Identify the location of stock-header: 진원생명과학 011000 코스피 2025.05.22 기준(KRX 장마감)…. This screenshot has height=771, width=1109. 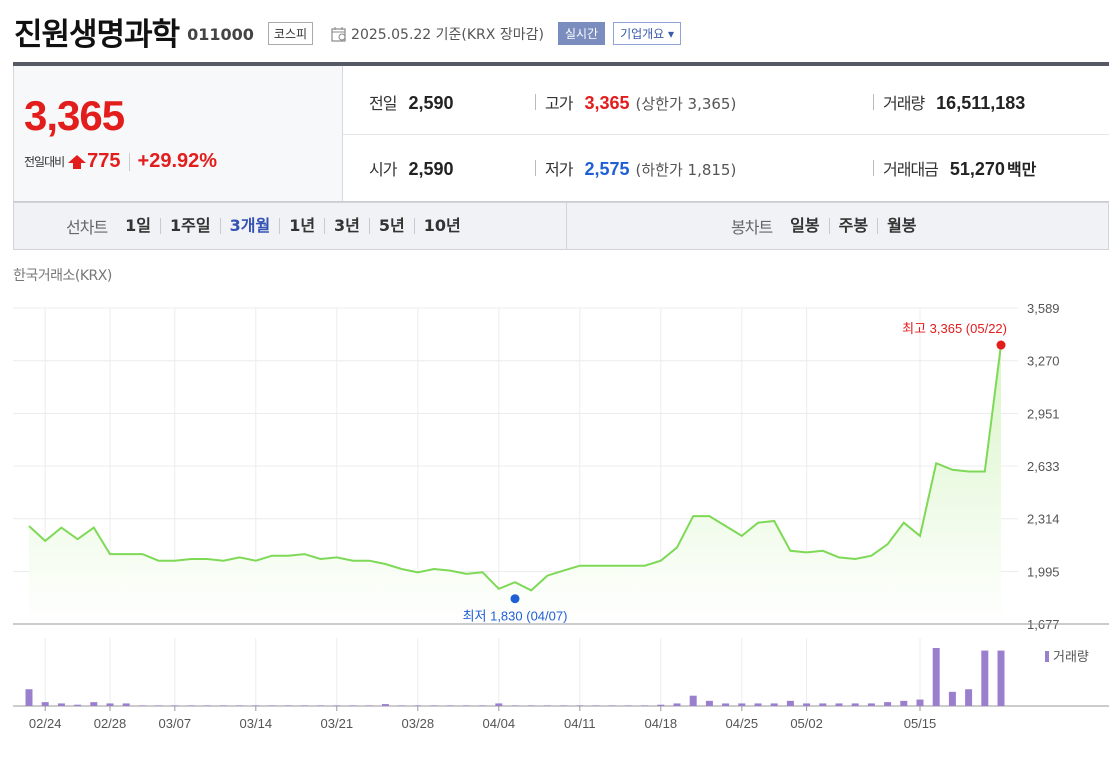
(559, 31).